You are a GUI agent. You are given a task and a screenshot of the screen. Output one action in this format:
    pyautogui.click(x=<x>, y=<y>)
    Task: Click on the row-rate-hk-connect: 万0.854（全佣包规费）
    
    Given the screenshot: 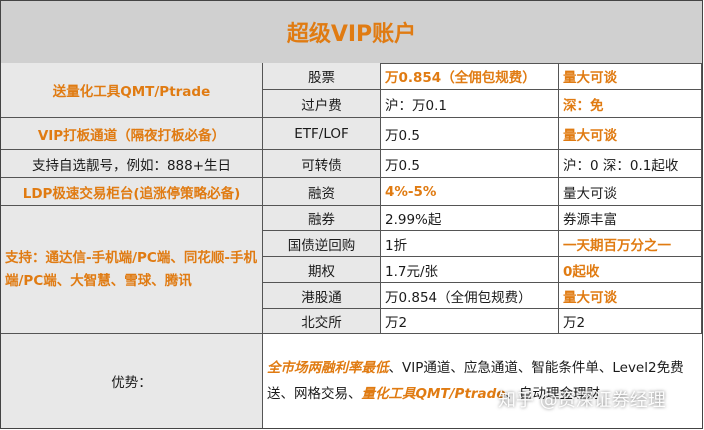 What is the action you would take?
    pyautogui.click(x=470, y=296)
    